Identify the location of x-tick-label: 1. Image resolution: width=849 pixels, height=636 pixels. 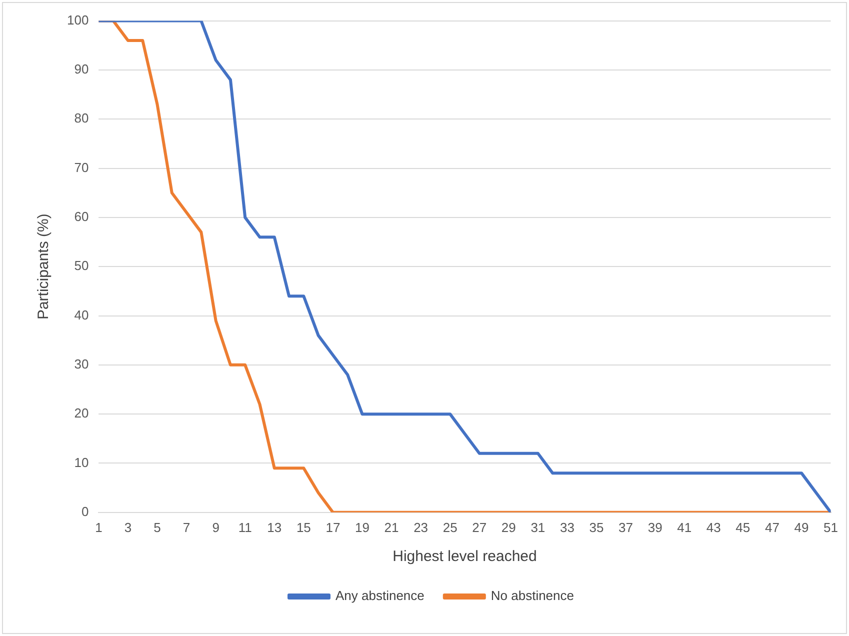
(98, 527).